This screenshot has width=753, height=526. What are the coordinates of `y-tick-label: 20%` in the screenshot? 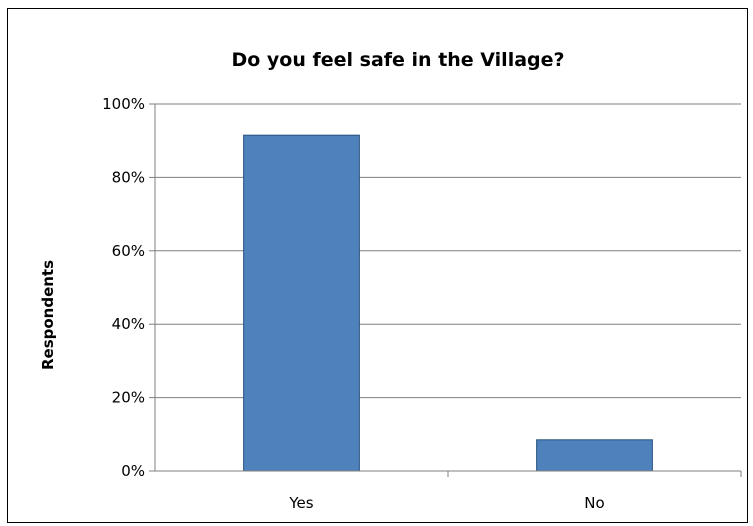 It's located at (128, 398).